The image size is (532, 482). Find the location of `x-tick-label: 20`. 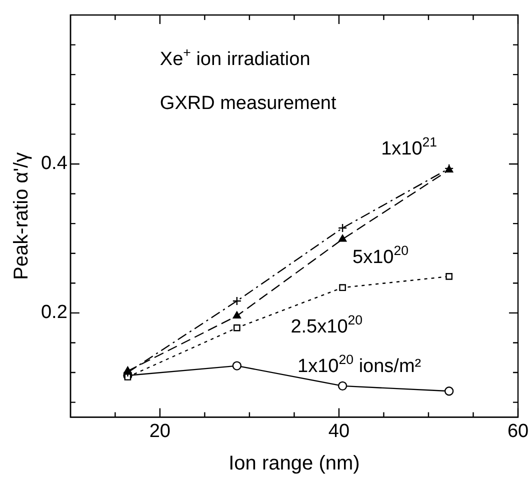

x-tick-label: 20 is located at coordinates (159, 431).